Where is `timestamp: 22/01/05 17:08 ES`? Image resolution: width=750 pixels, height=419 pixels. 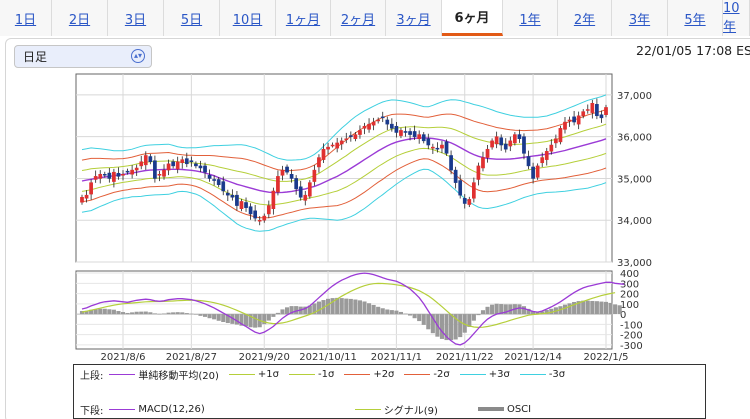
timestamp: 22/01/05 17:08 ES is located at coordinates (693, 50).